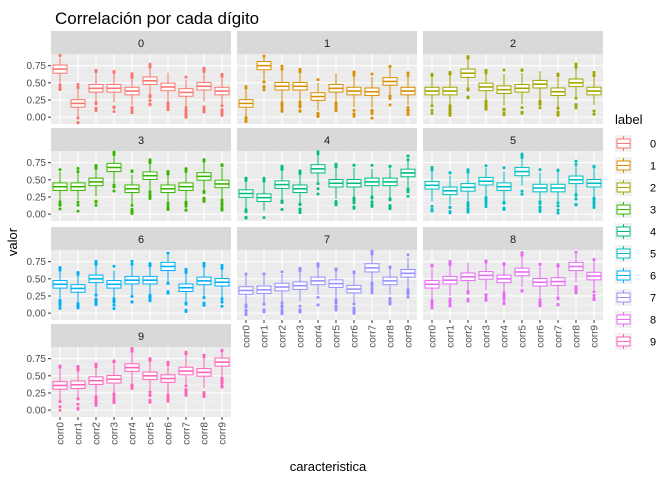 This screenshot has width=672, height=480. I want to click on x-tick-label: corr7, so click(187, 433).